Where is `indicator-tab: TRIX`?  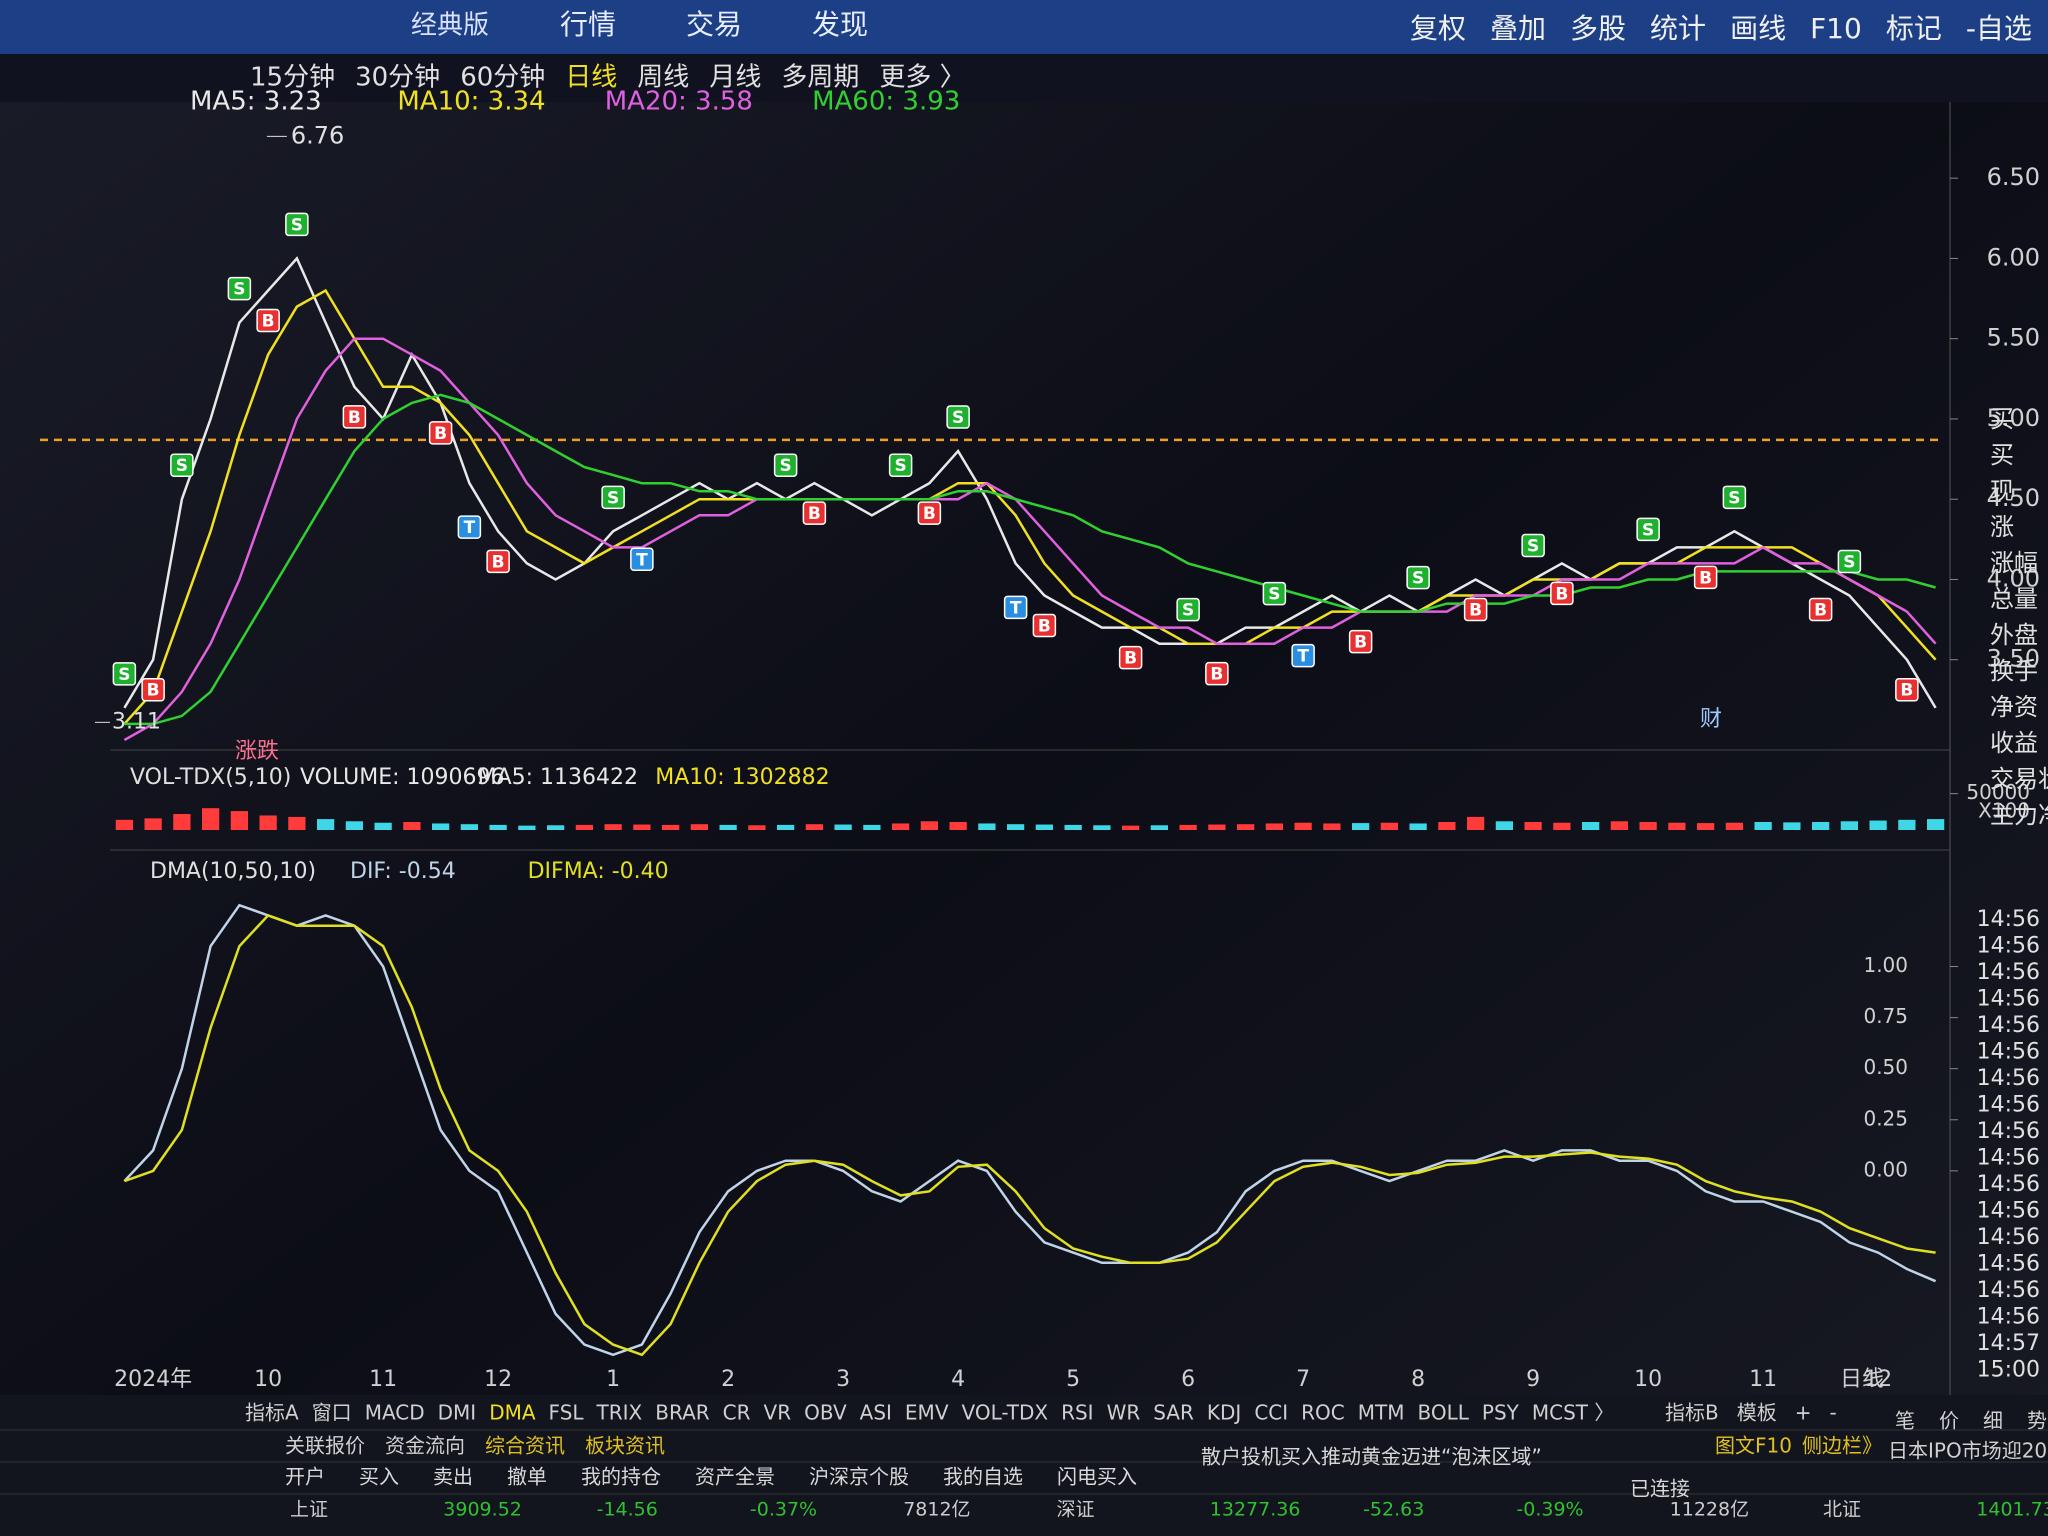
indicator-tab: TRIX is located at coordinates (619, 1413).